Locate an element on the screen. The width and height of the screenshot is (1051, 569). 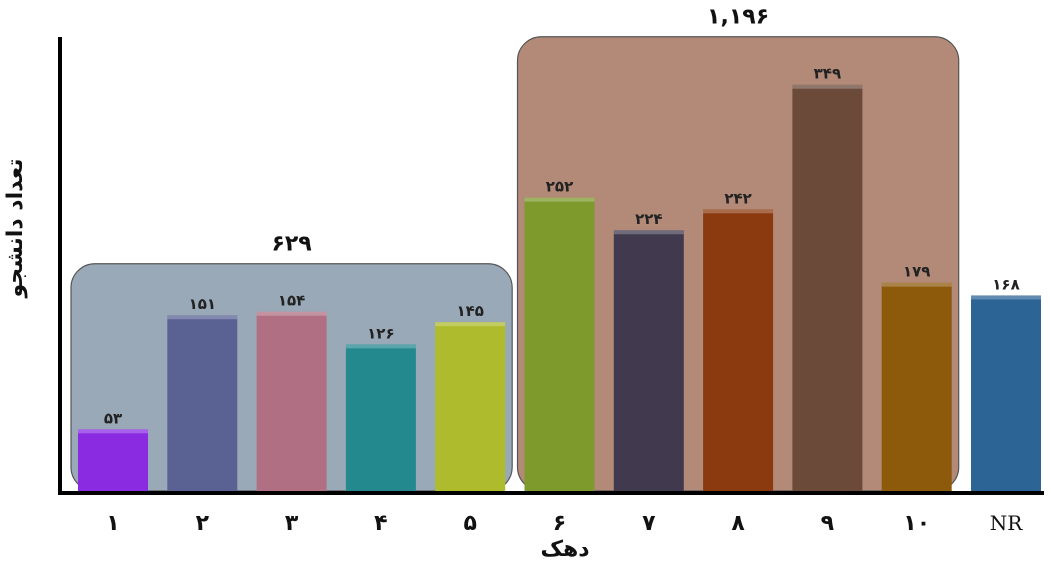
group-total-label-1: ۶۲۹ is located at coordinates (291, 244).